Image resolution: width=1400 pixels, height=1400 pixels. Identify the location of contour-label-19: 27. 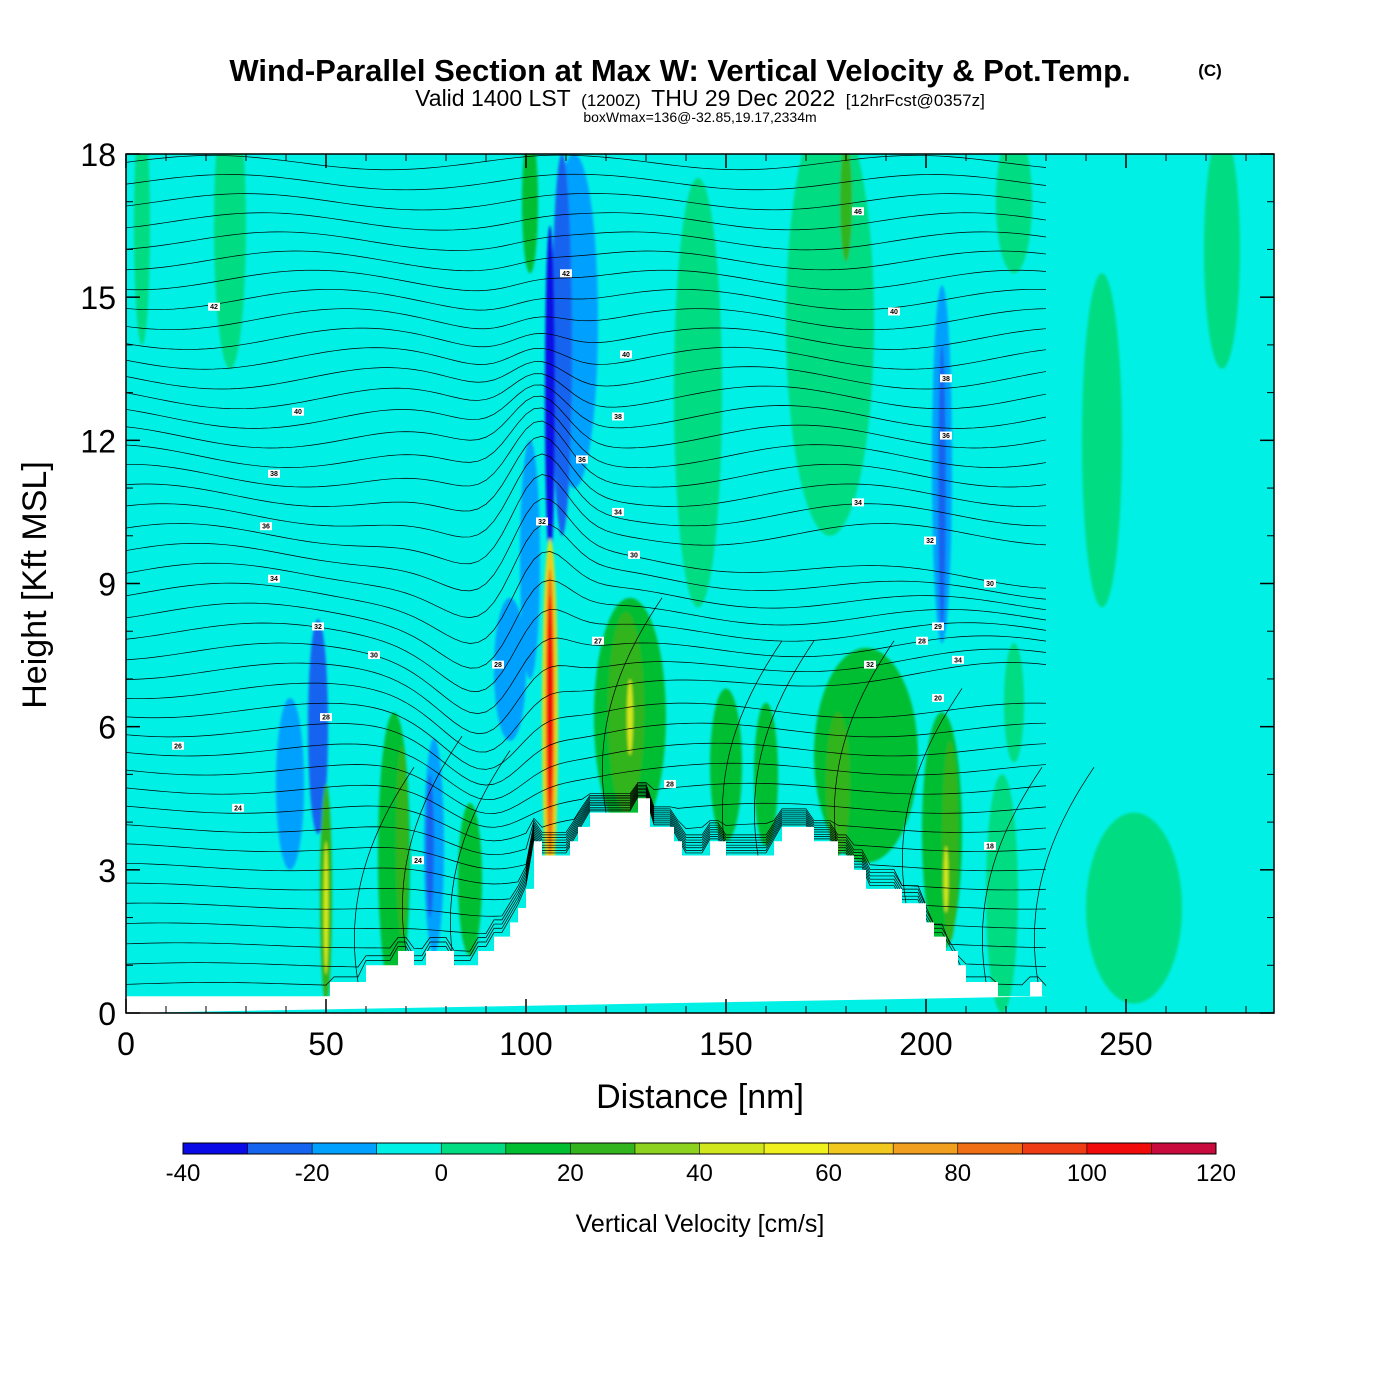
(598, 641).